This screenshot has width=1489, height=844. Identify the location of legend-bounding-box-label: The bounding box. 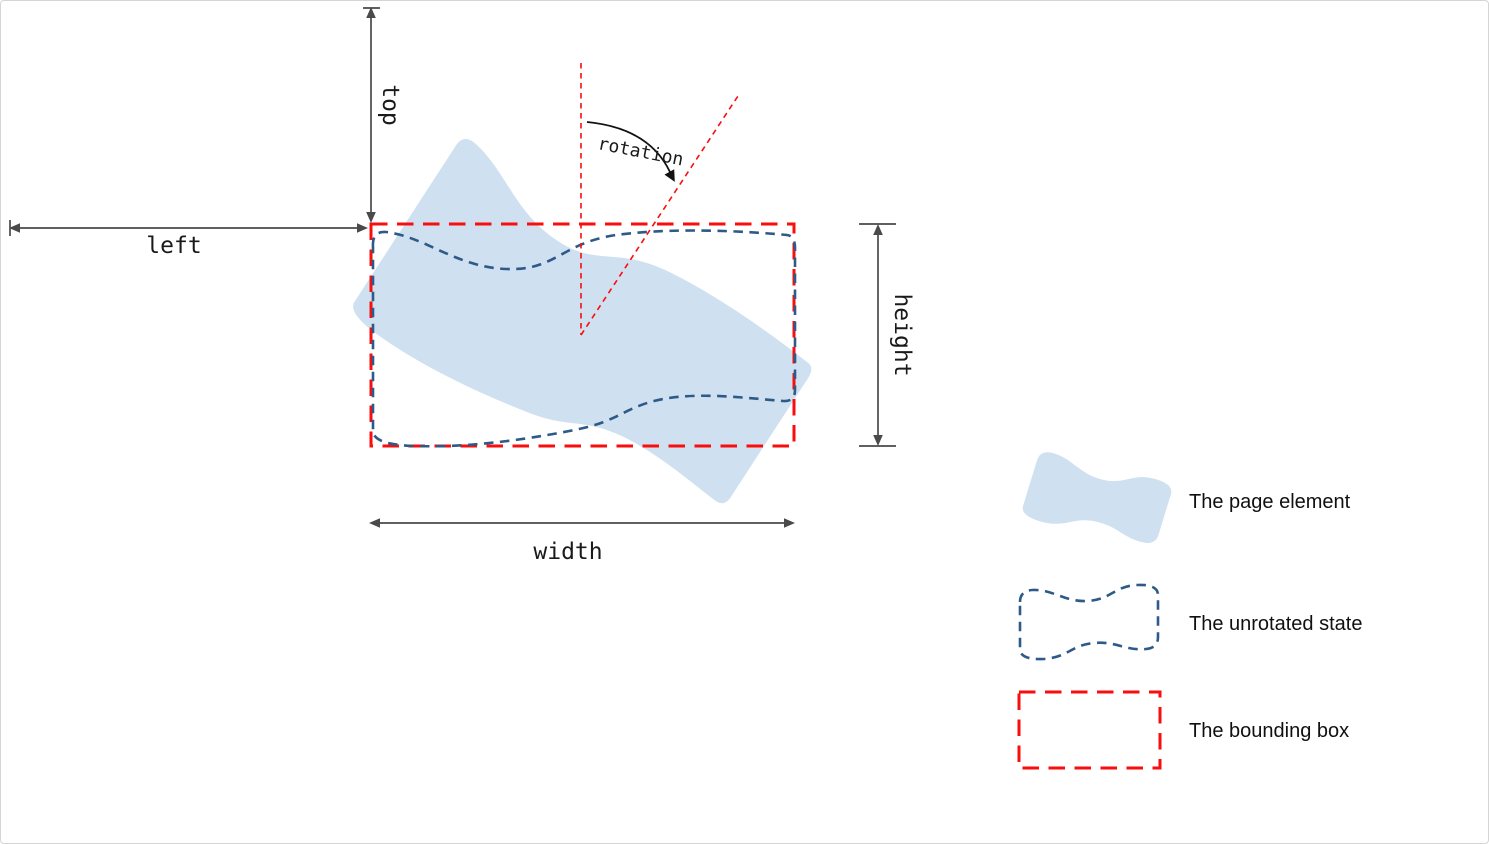
(1269, 731).